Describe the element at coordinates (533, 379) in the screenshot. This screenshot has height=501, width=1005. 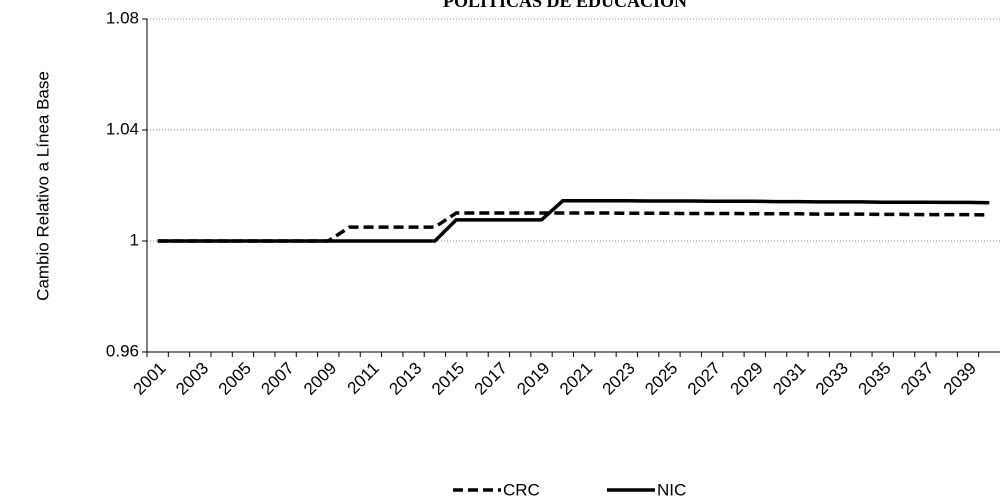
I see `x-tick-label: 2019` at that location.